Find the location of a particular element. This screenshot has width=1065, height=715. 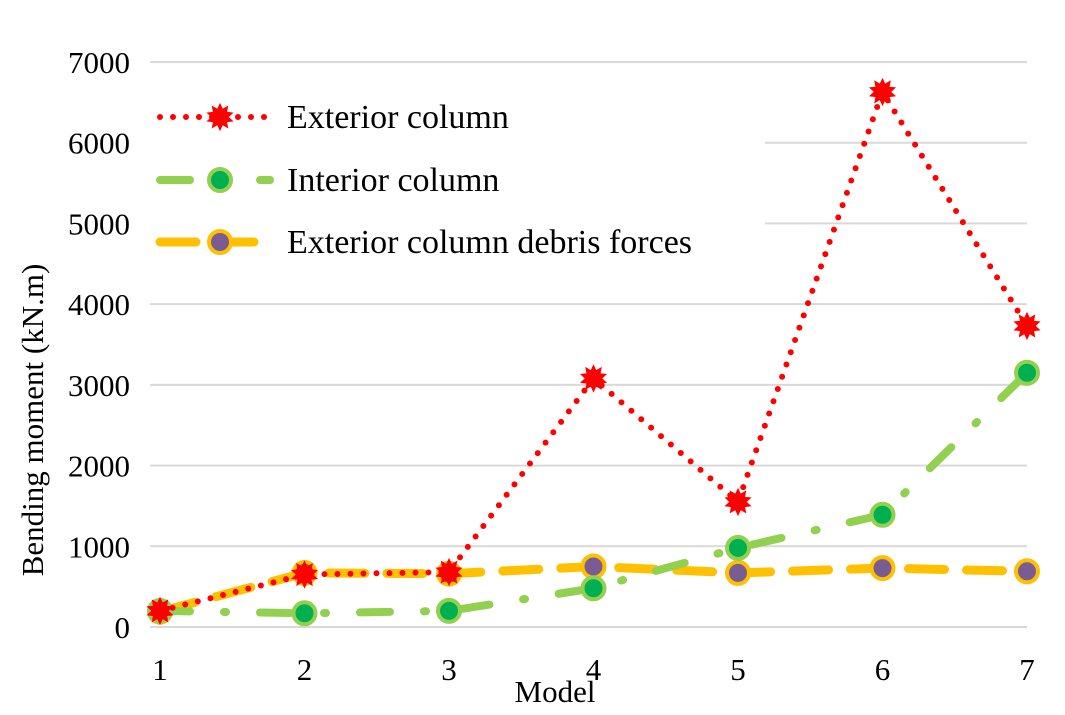

x-axis-ticks: 1 2 3 4 5 6 7 is located at coordinates (593, 669).